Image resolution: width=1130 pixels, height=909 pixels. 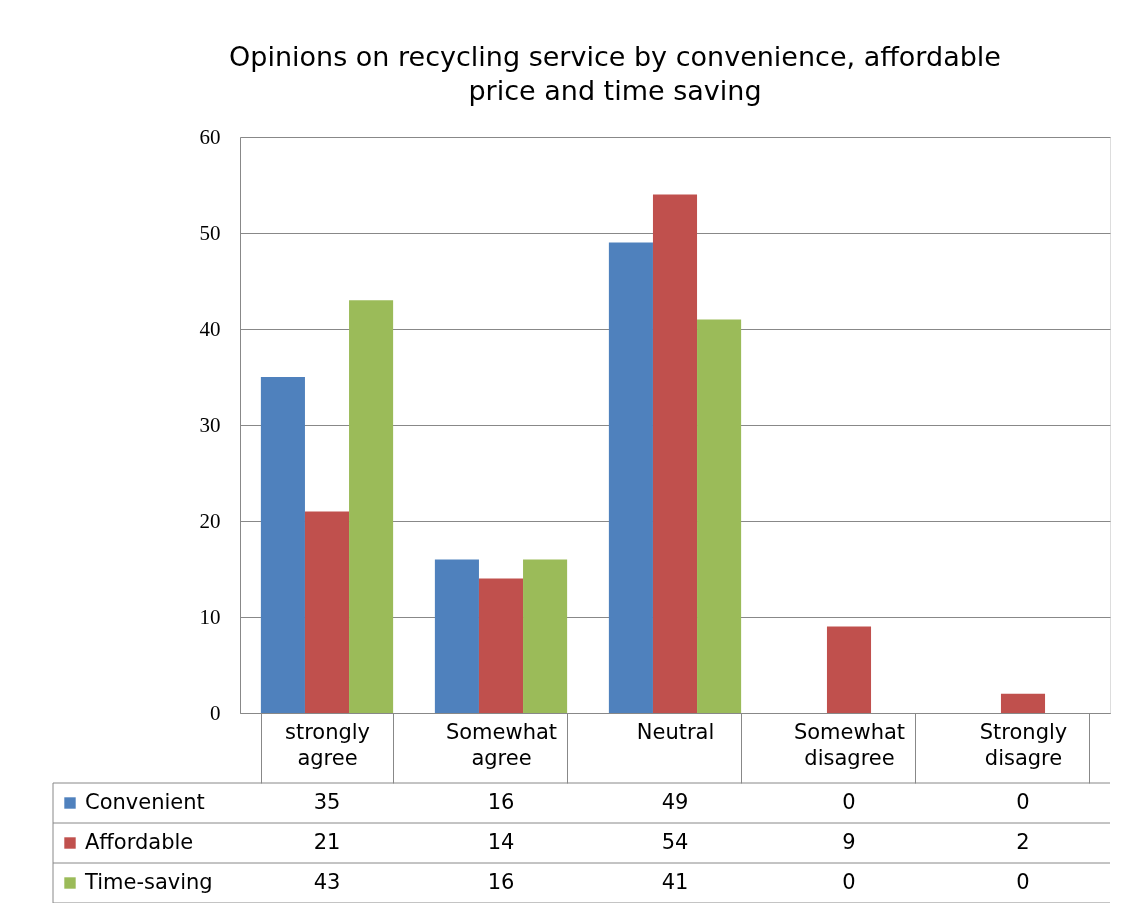 I want to click on legend-label: Time-saving, so click(x=148, y=882).